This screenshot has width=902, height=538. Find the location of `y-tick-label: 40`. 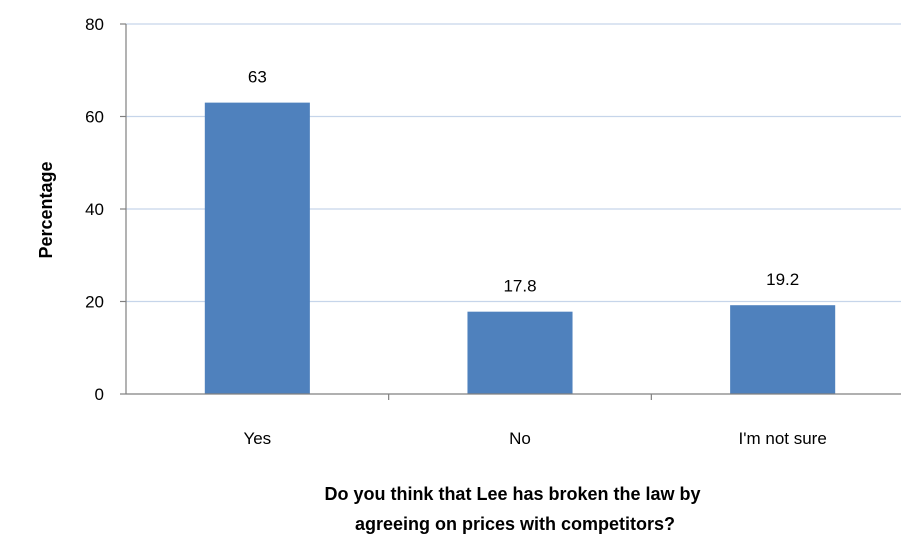

y-tick-label: 40 is located at coordinates (94, 209).